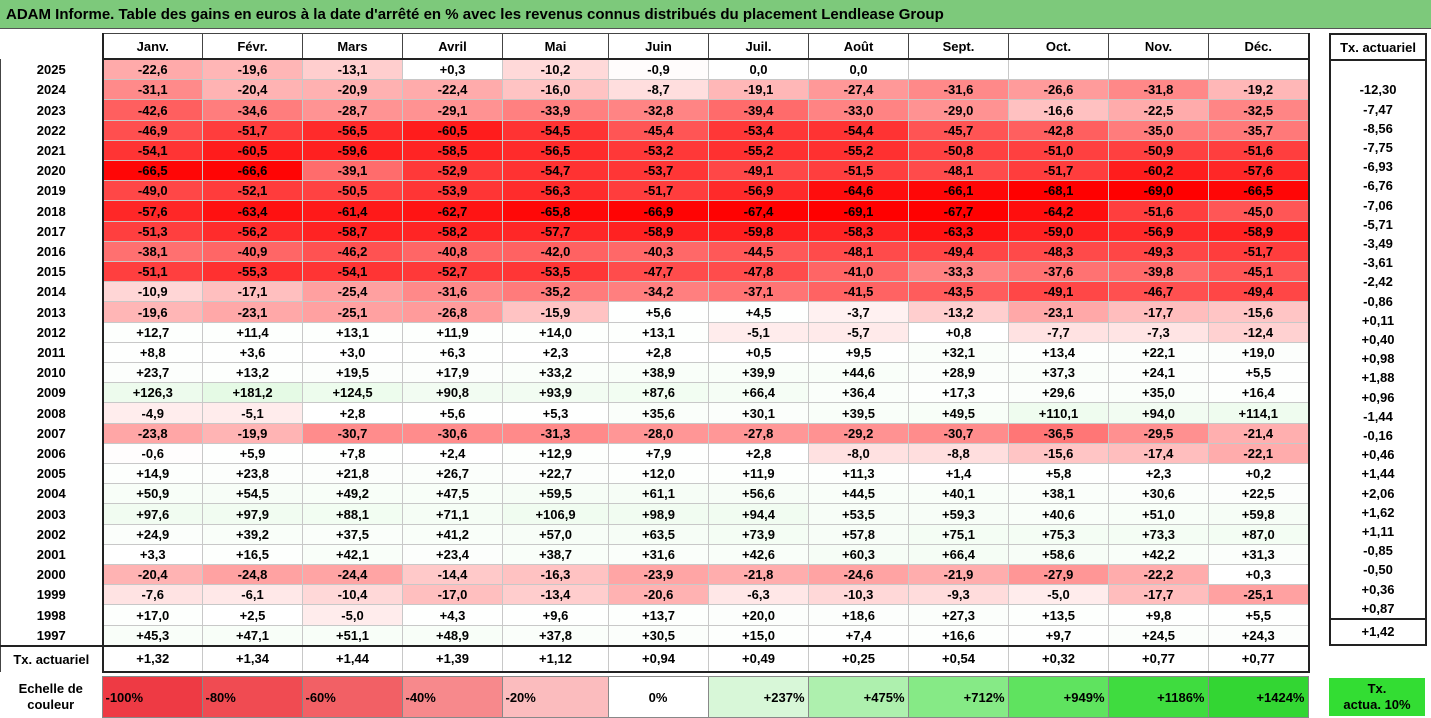 The height and width of the screenshot is (718, 1431). I want to click on gain-cell: +110,1, so click(1058, 413).